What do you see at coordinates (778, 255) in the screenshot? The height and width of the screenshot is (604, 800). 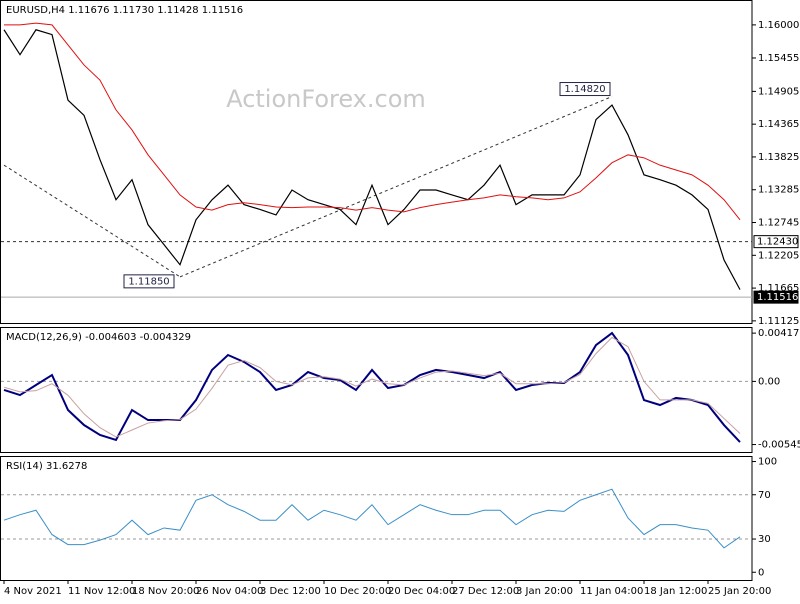 I see `y-tick-label: 1.12205` at bounding box center [778, 255].